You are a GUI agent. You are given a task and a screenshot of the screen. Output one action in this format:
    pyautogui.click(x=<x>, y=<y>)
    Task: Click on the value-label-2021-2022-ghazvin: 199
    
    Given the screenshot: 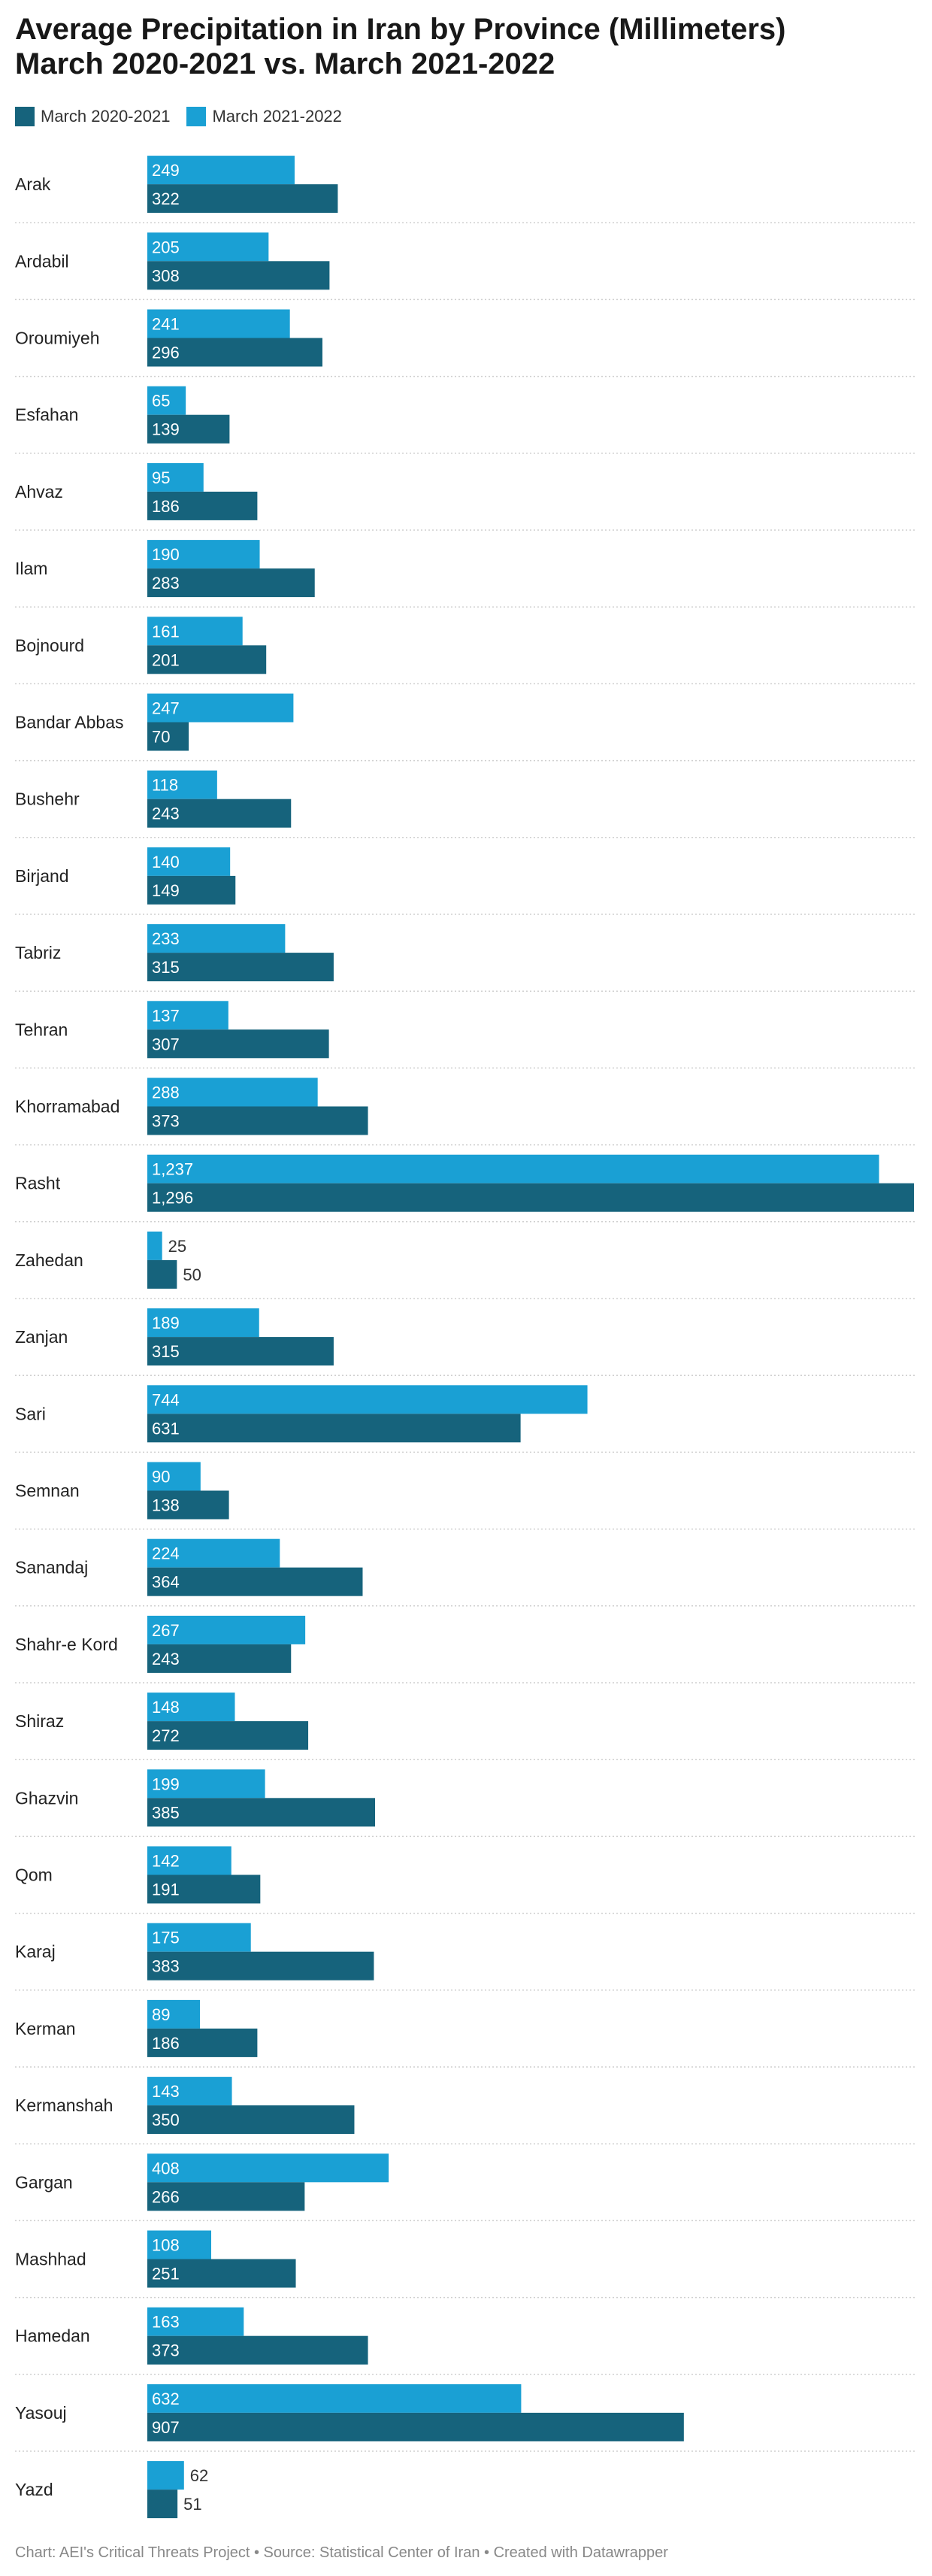 What is the action you would take?
    pyautogui.click(x=166, y=1783)
    